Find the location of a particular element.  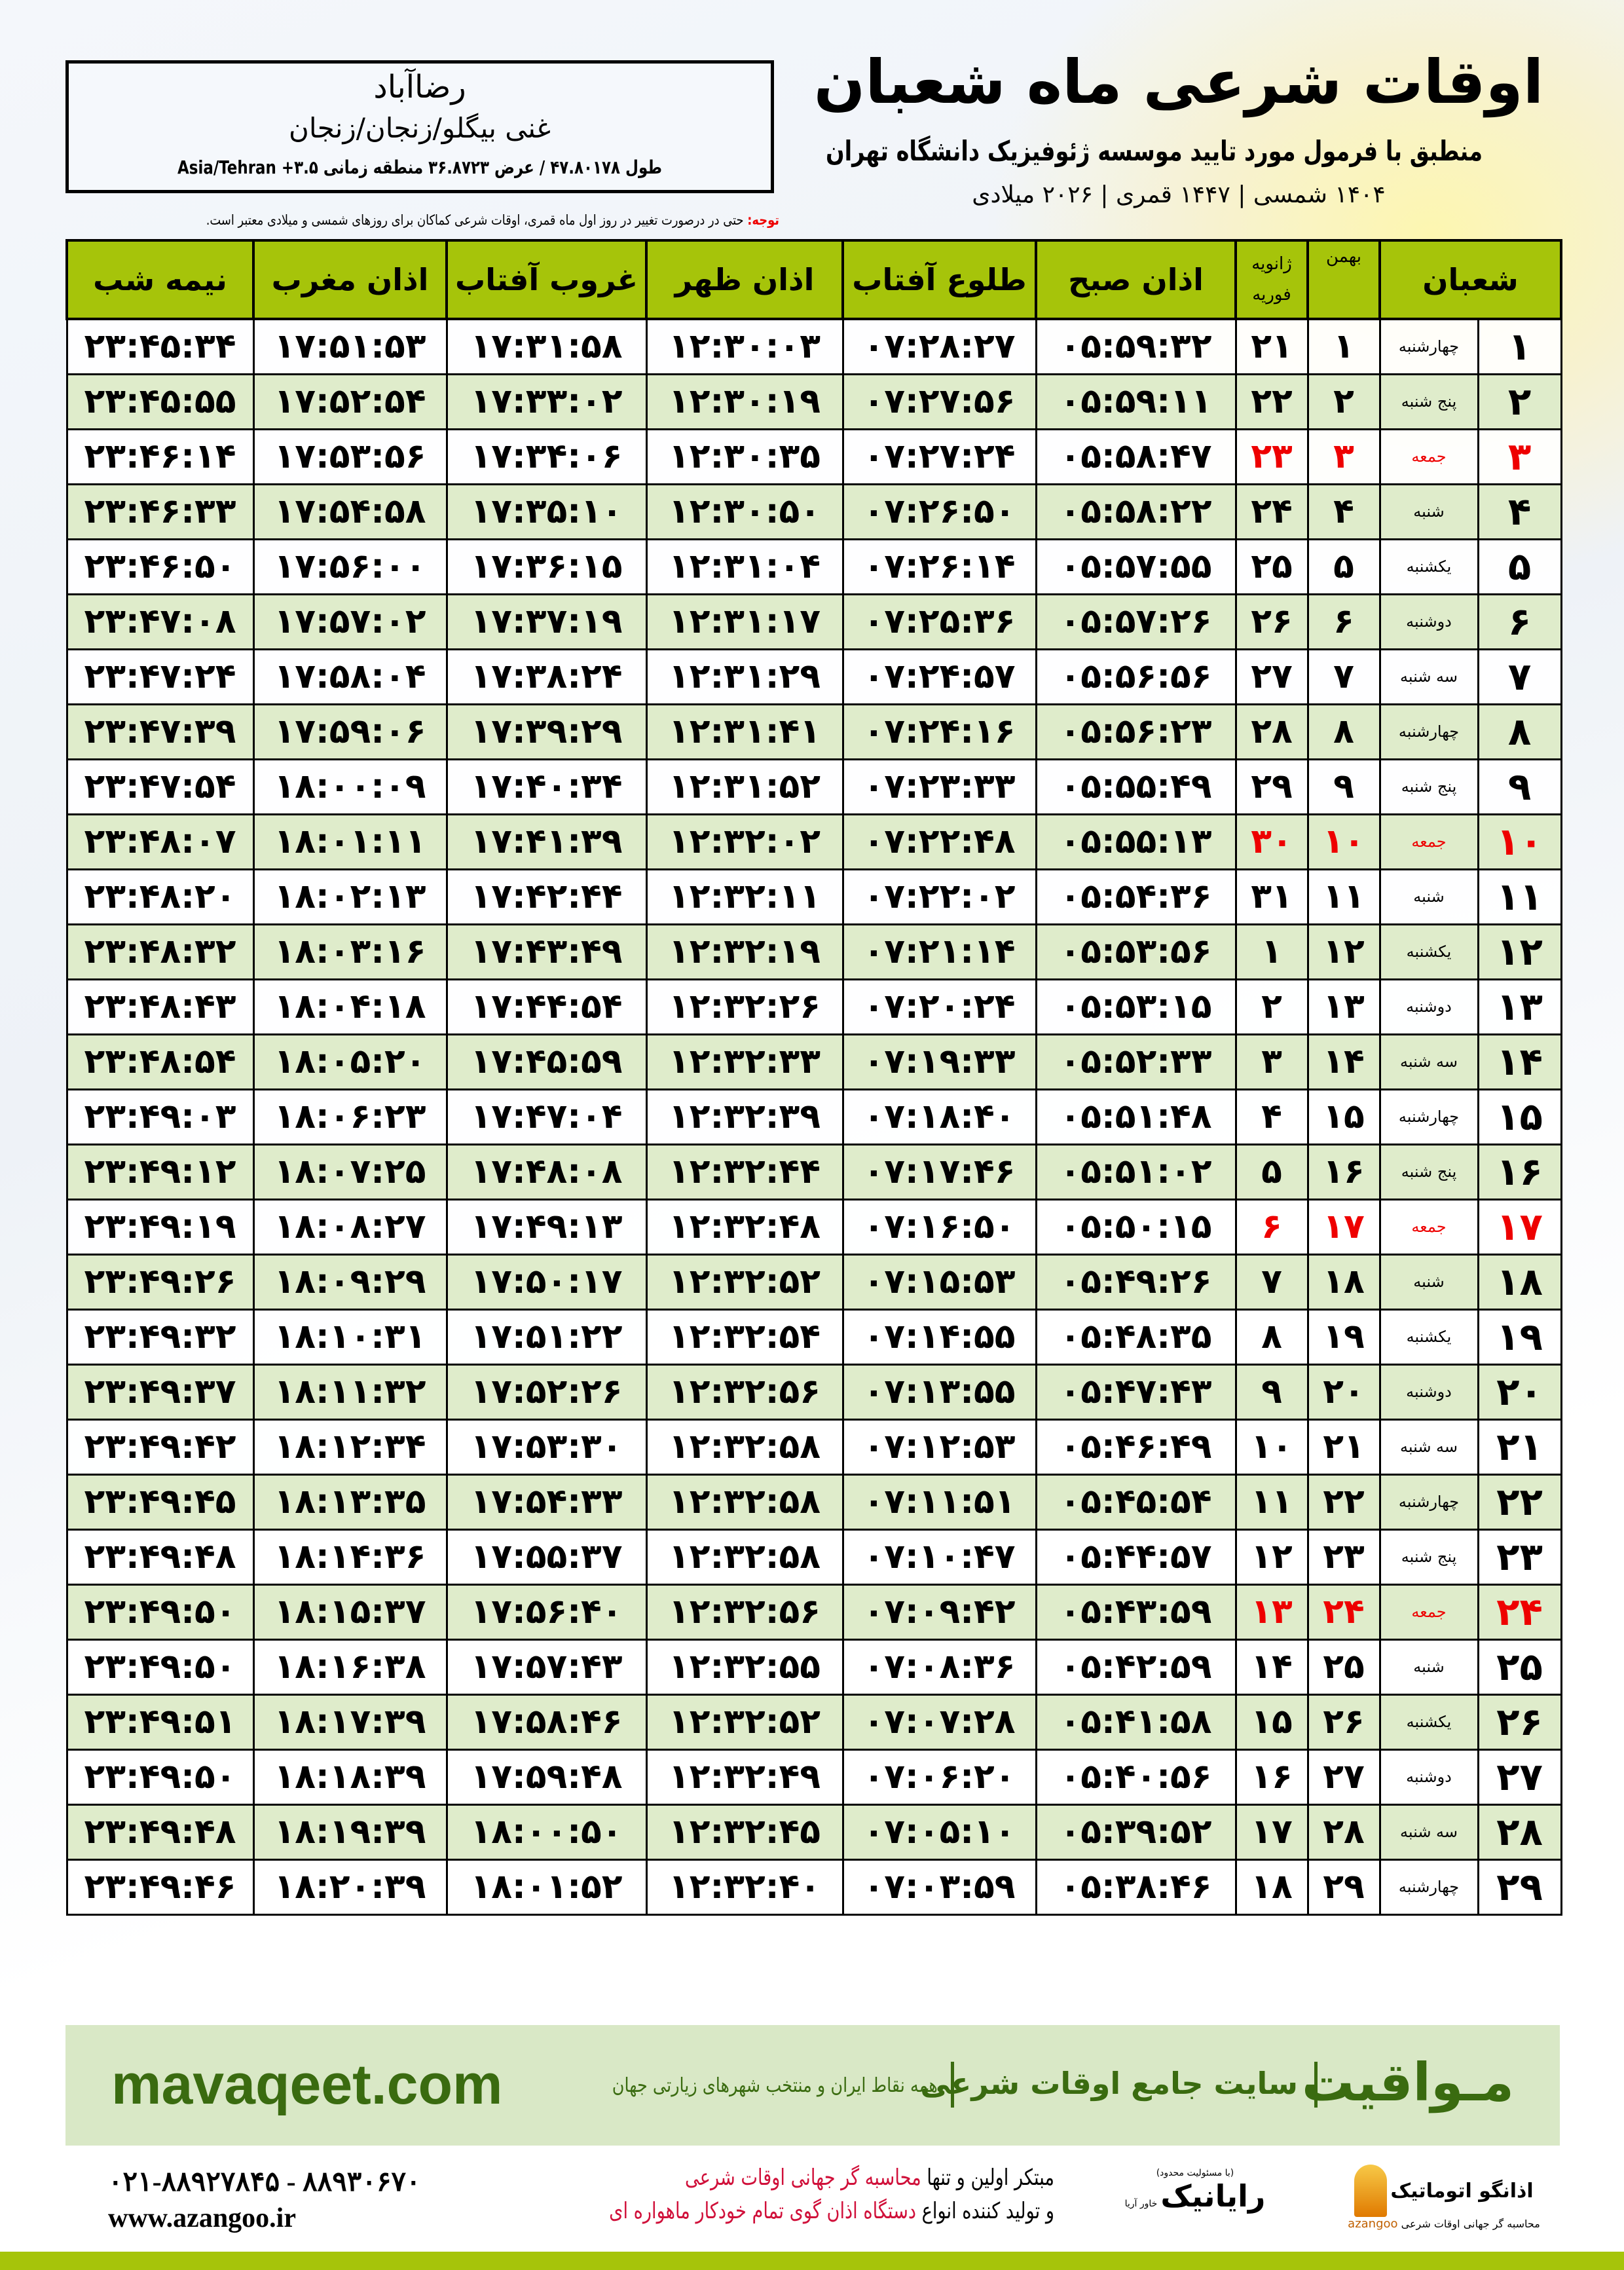

sobh-time: ۰۵:۴۰:۵۶ is located at coordinates (1136, 1777).